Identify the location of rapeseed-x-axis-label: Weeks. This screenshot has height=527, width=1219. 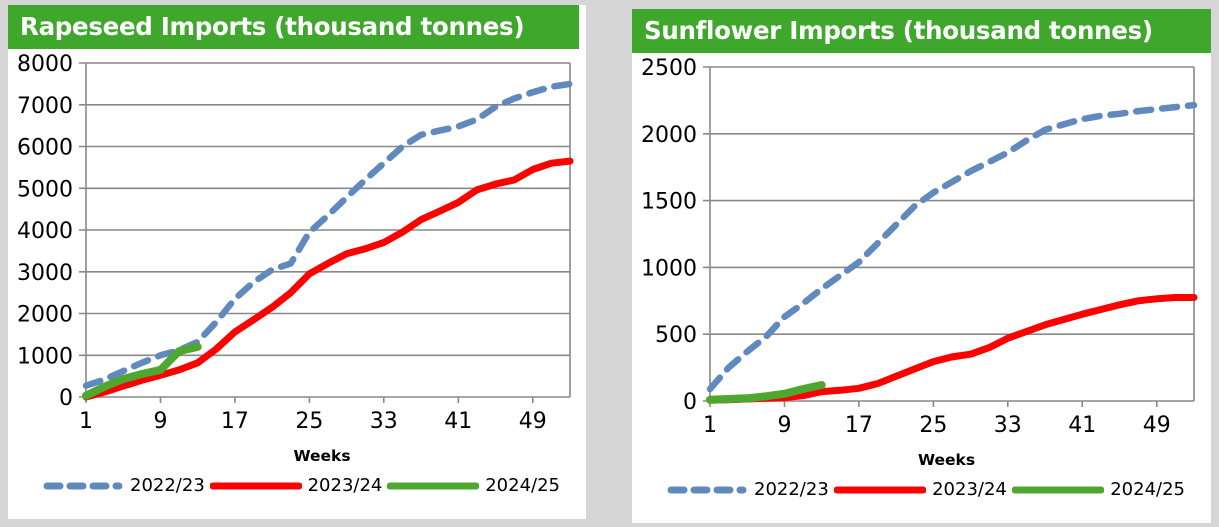
(322, 456).